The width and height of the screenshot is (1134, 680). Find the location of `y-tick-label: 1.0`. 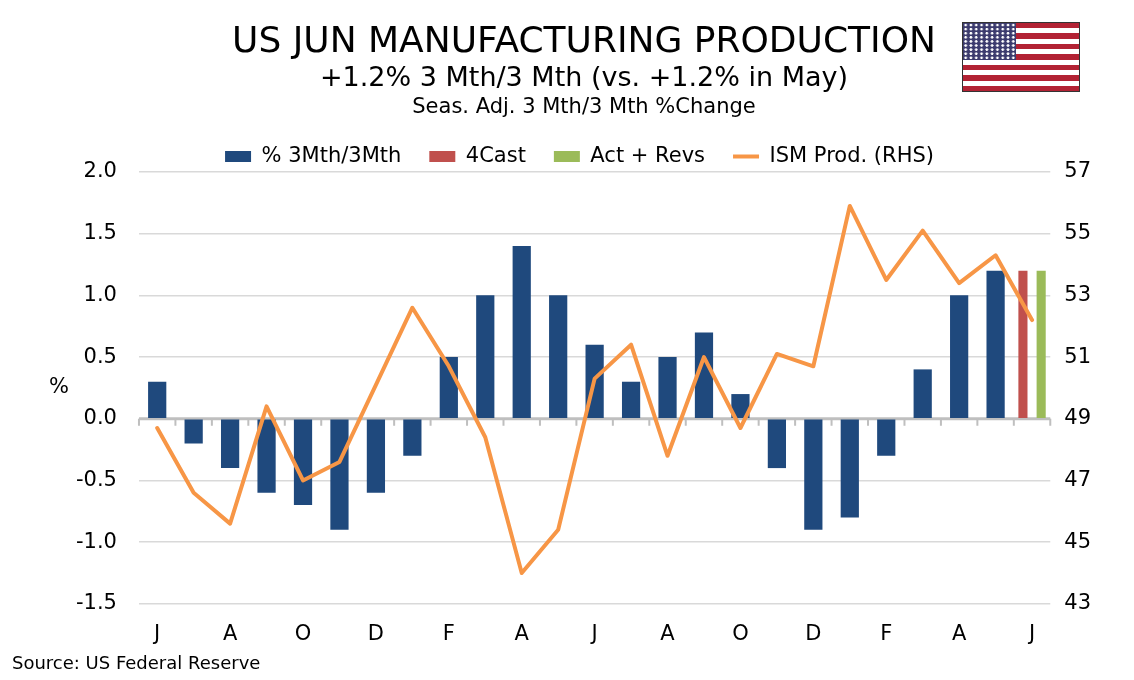

y-tick-label: 1.0 is located at coordinates (100, 293).